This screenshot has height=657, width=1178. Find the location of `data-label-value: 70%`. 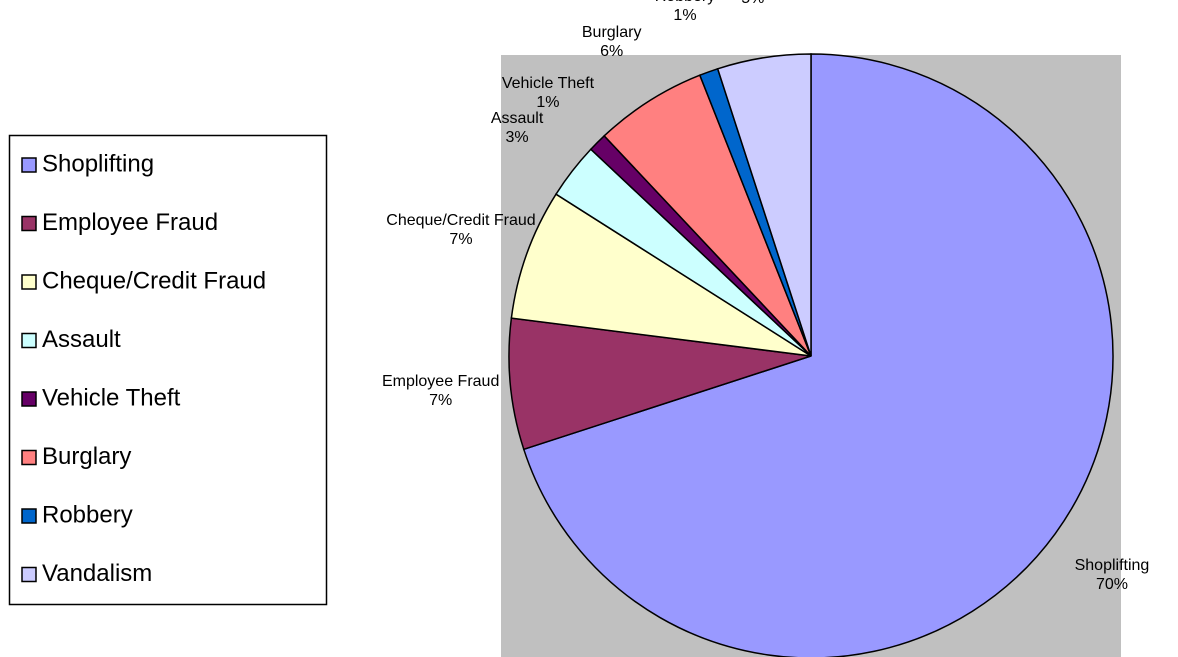

data-label-value: 70% is located at coordinates (1112, 584).